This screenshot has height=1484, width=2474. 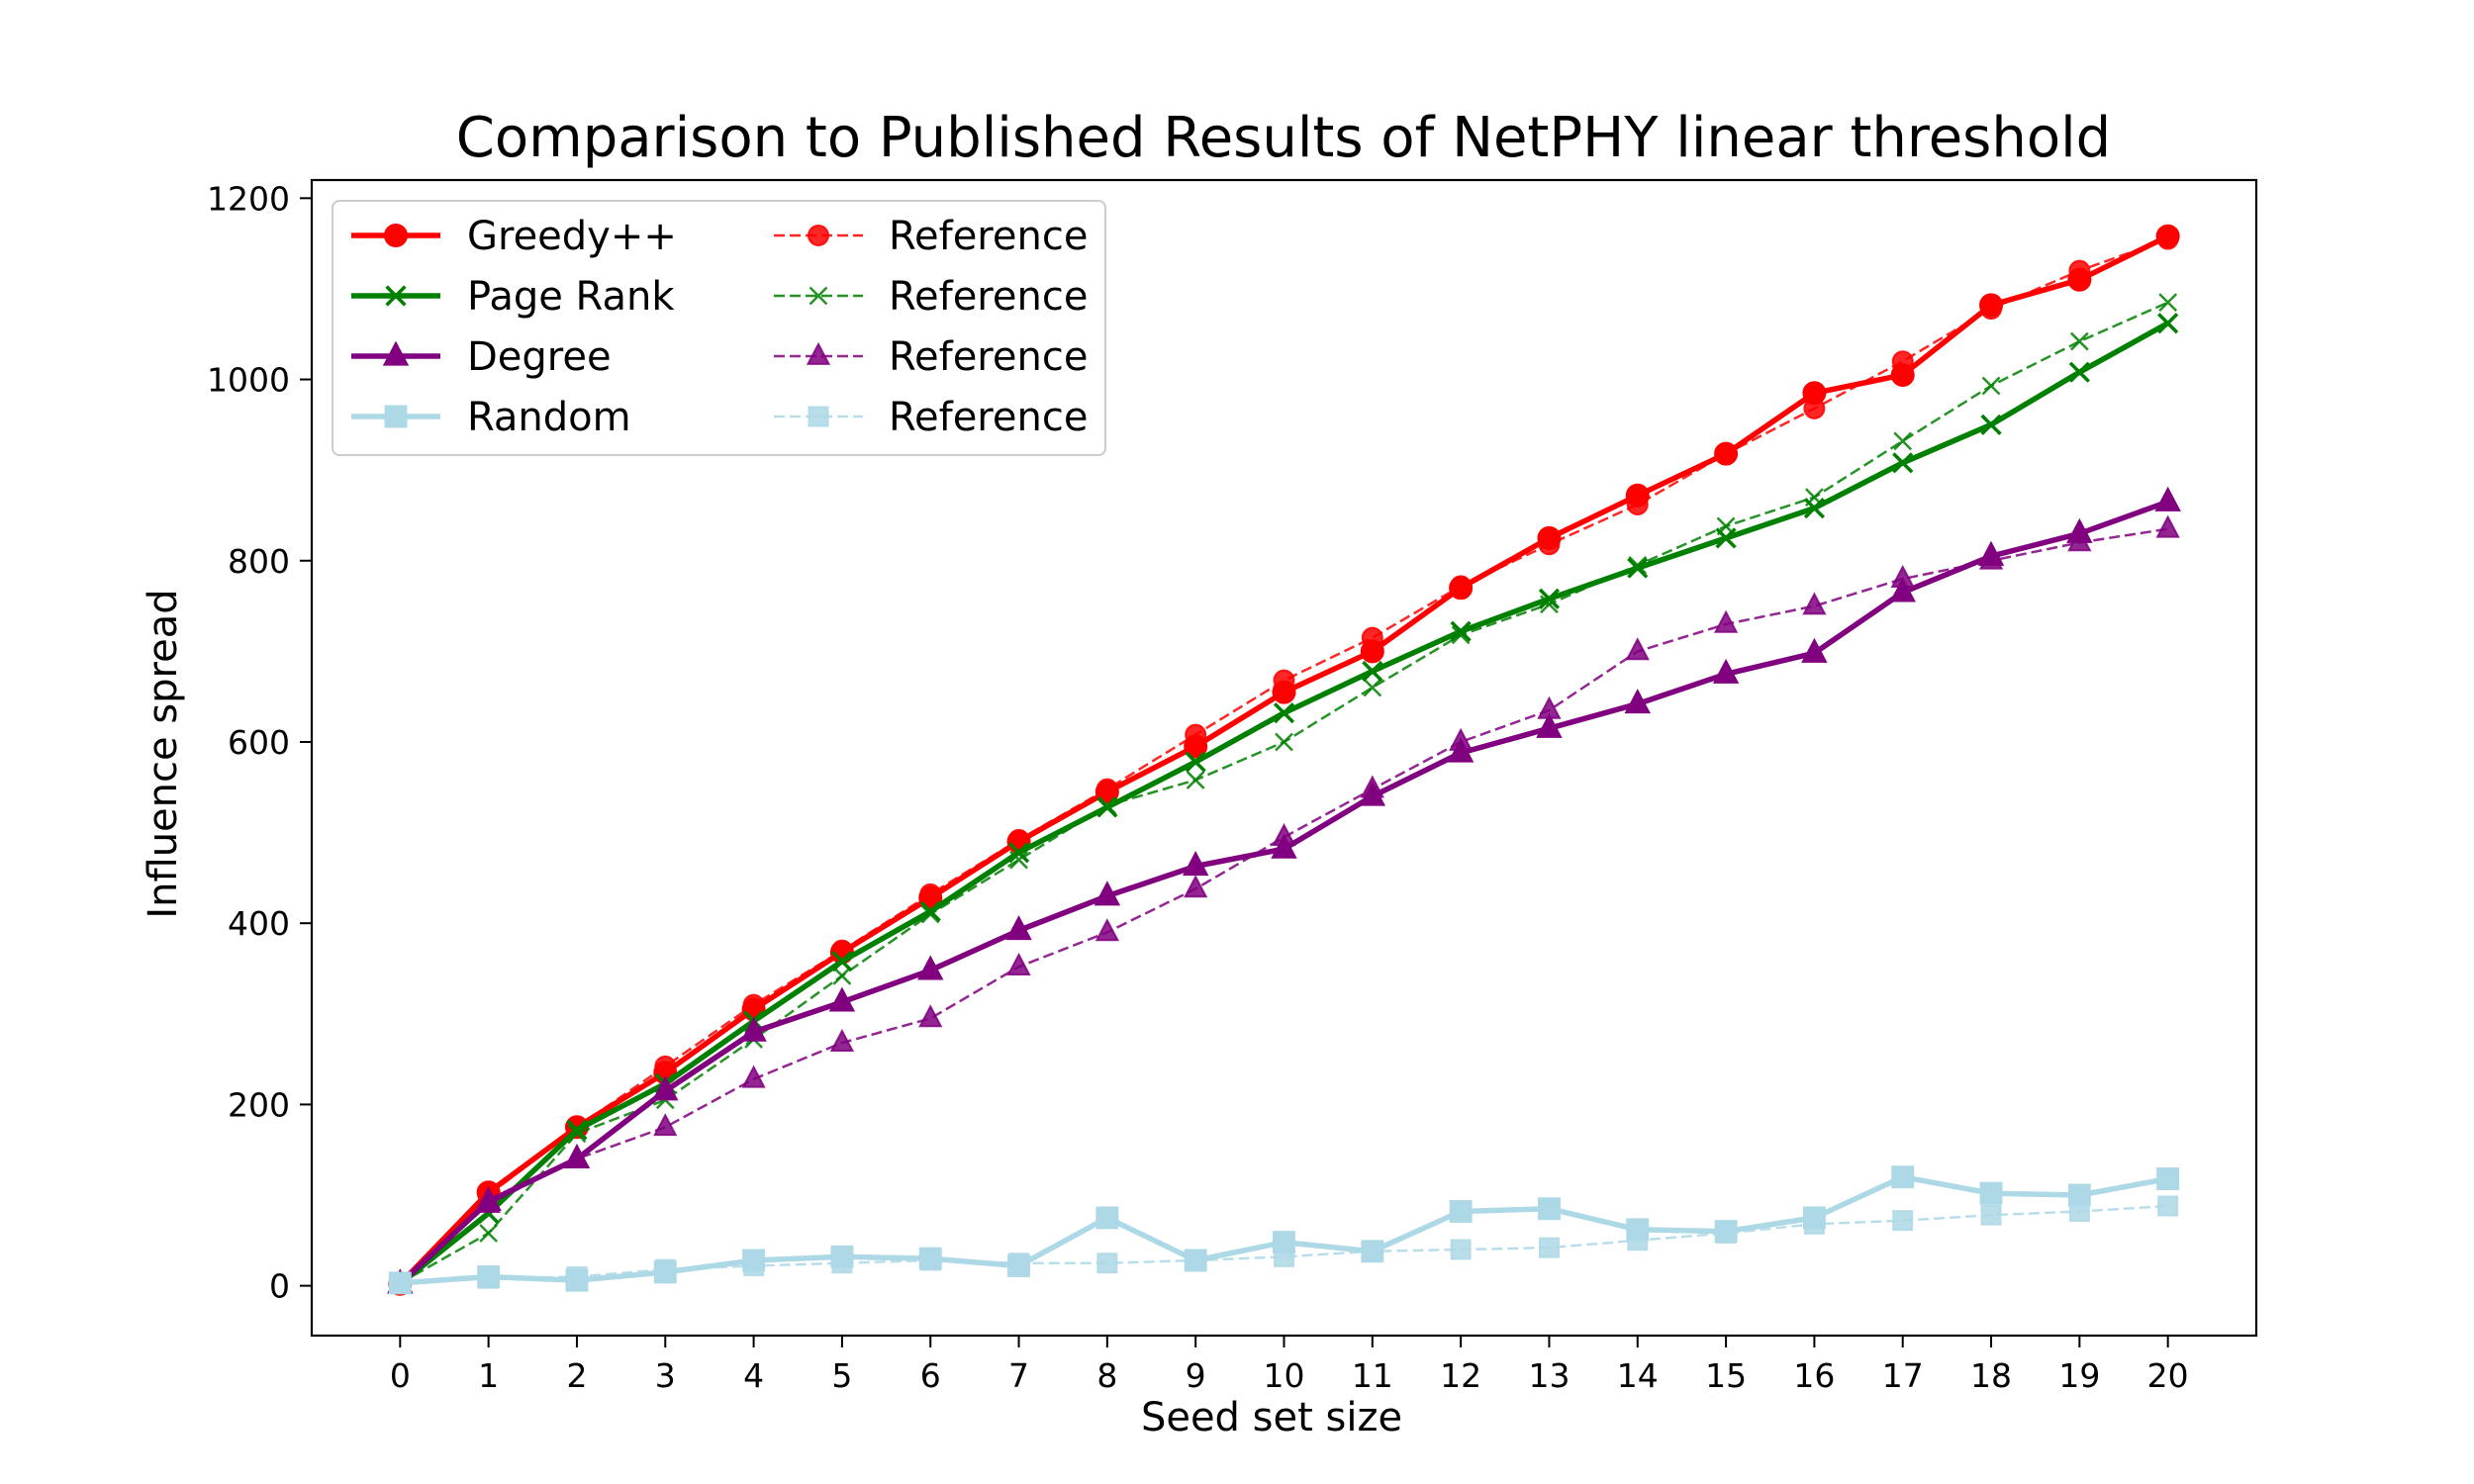 I want to click on legend-label: Greedy++, so click(x=572, y=236).